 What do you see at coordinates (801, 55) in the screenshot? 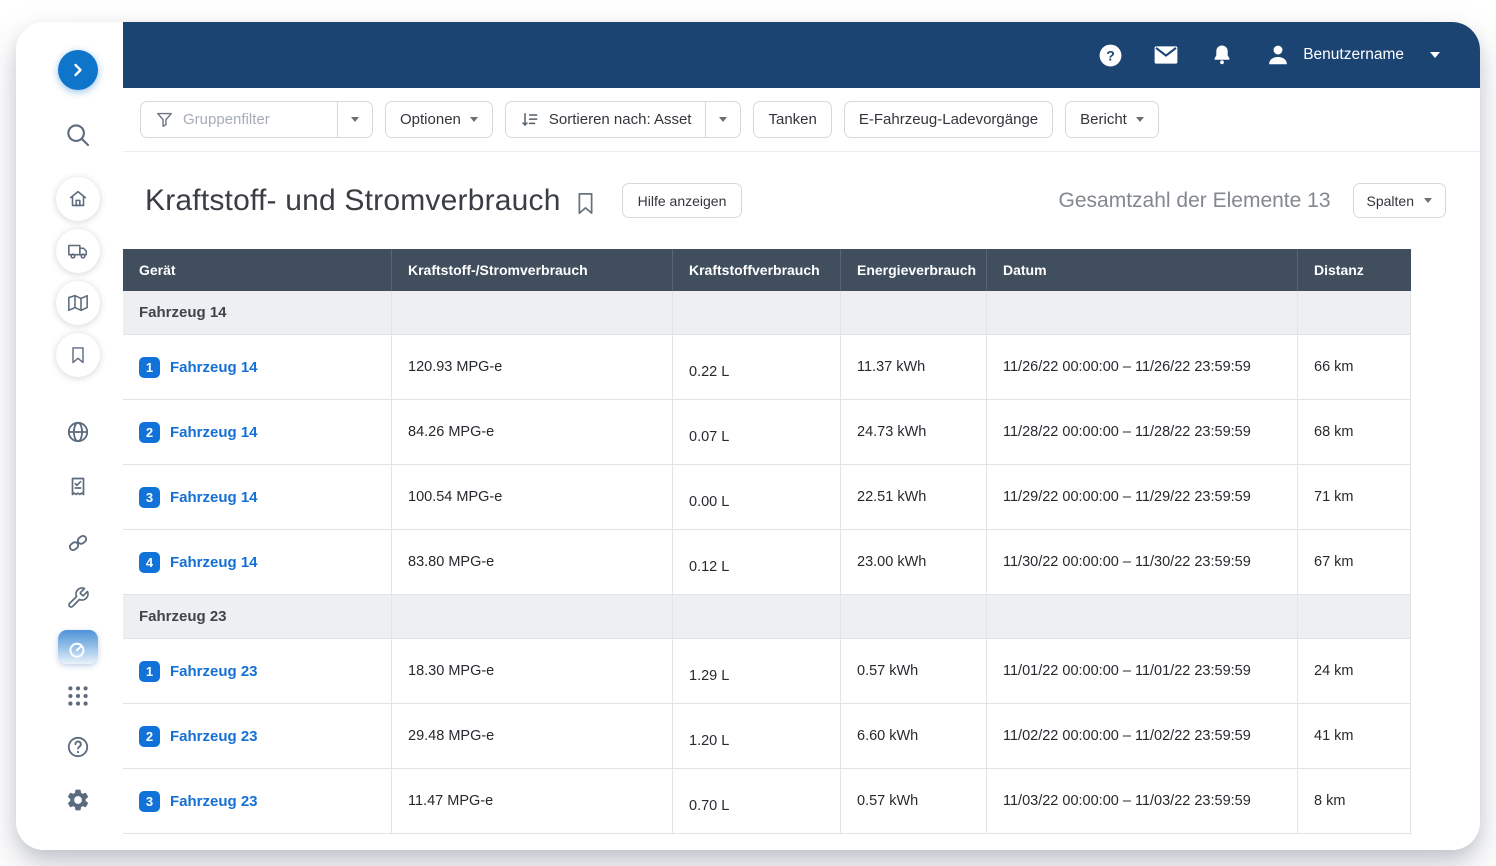
I see `top-navbar: ? Benutzername` at bounding box center [801, 55].